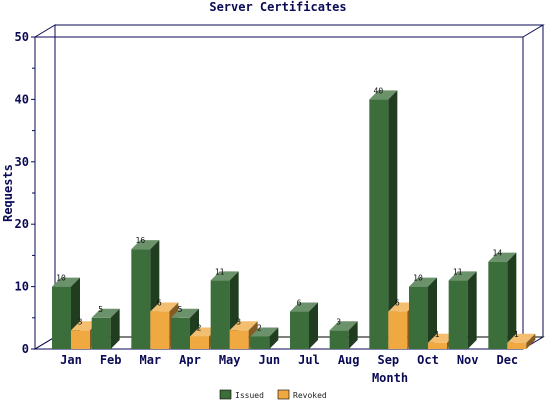 The image size is (550, 400). What do you see at coordinates (458, 271) in the screenshot?
I see `bar-issued-nov-label: 11` at bounding box center [458, 271].